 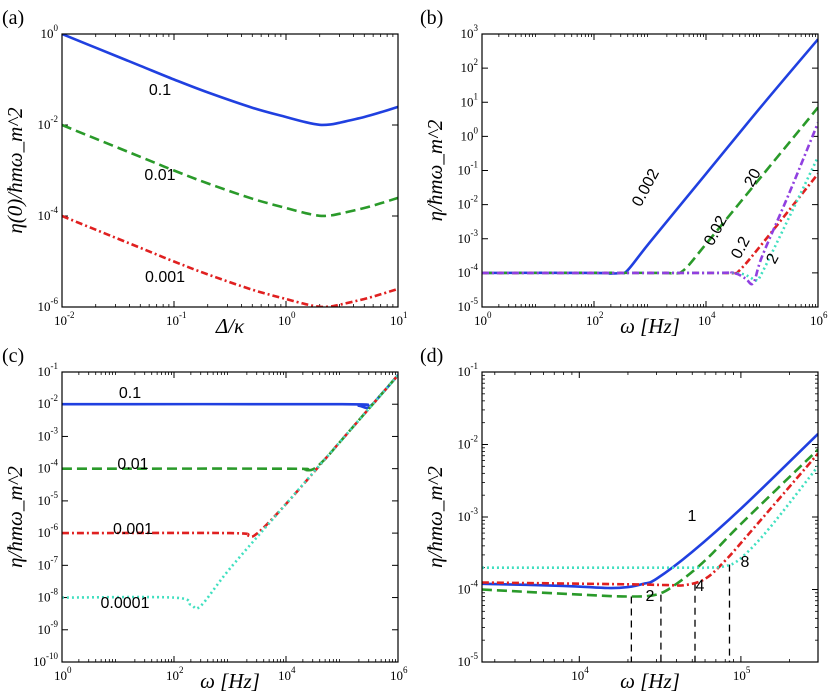 I want to click on curve-label: 8, so click(x=745, y=562).